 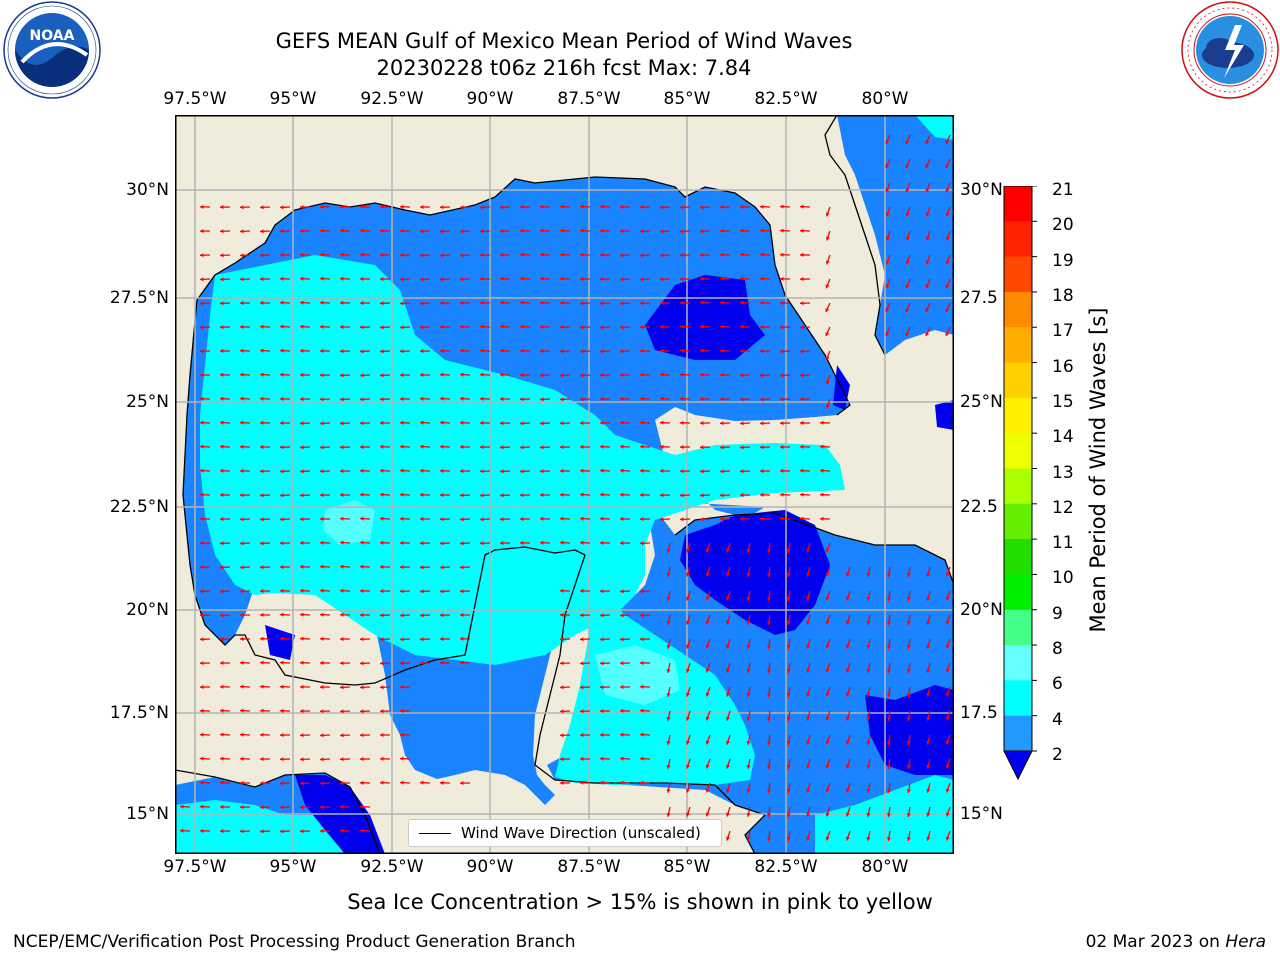 What do you see at coordinates (490, 99) in the screenshot?
I see `top-lon-tick: 90°W` at bounding box center [490, 99].